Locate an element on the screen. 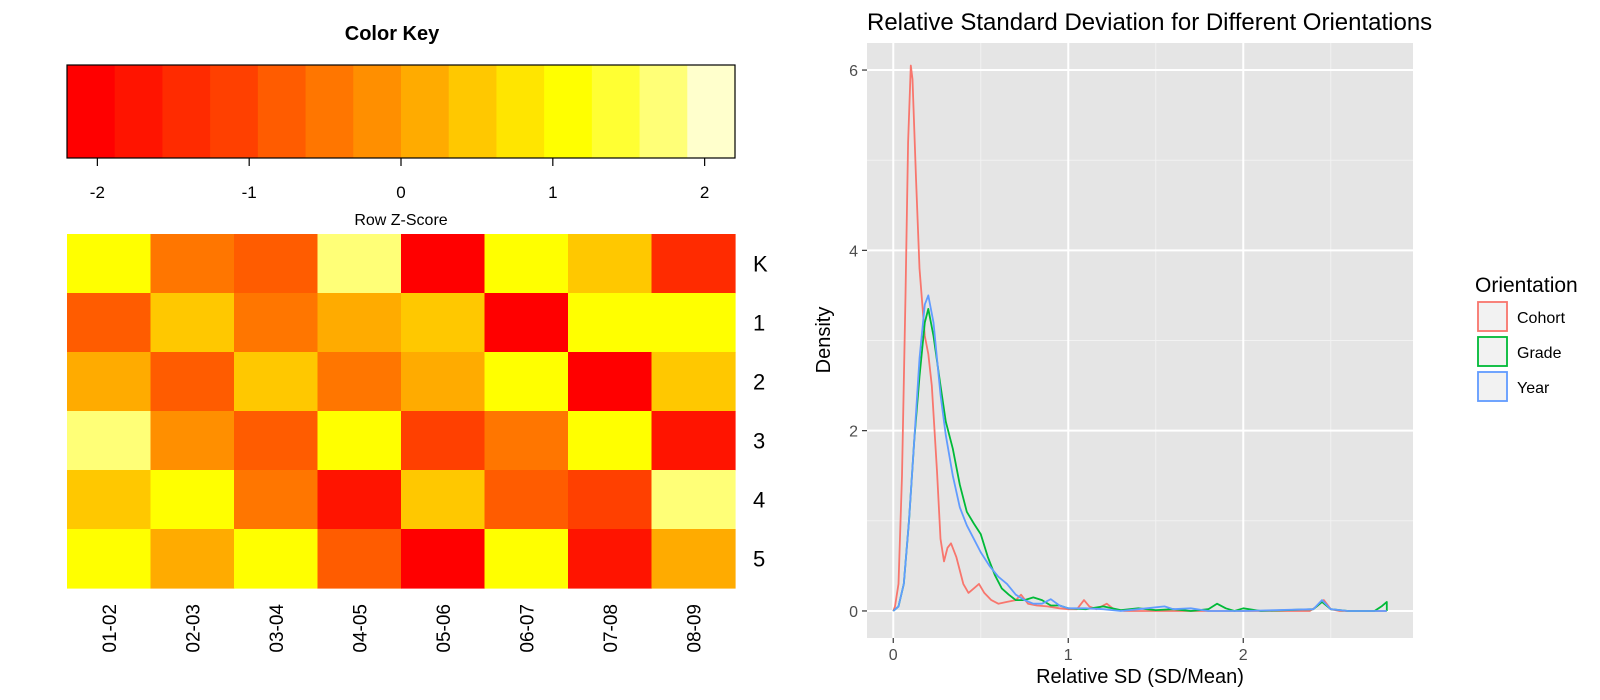 This screenshot has width=1600, height=700. heatmap-row-label: 1 is located at coordinates (759, 323).